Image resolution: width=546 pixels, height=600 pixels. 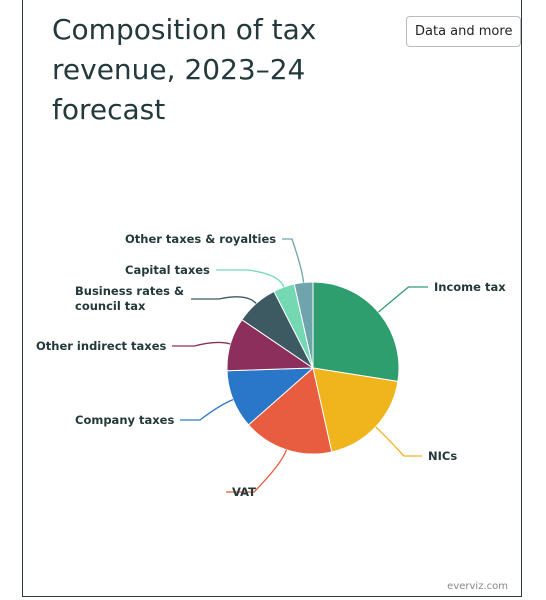 What do you see at coordinates (201, 238) in the screenshot?
I see `slice-label: Other taxes & royalties` at bounding box center [201, 238].